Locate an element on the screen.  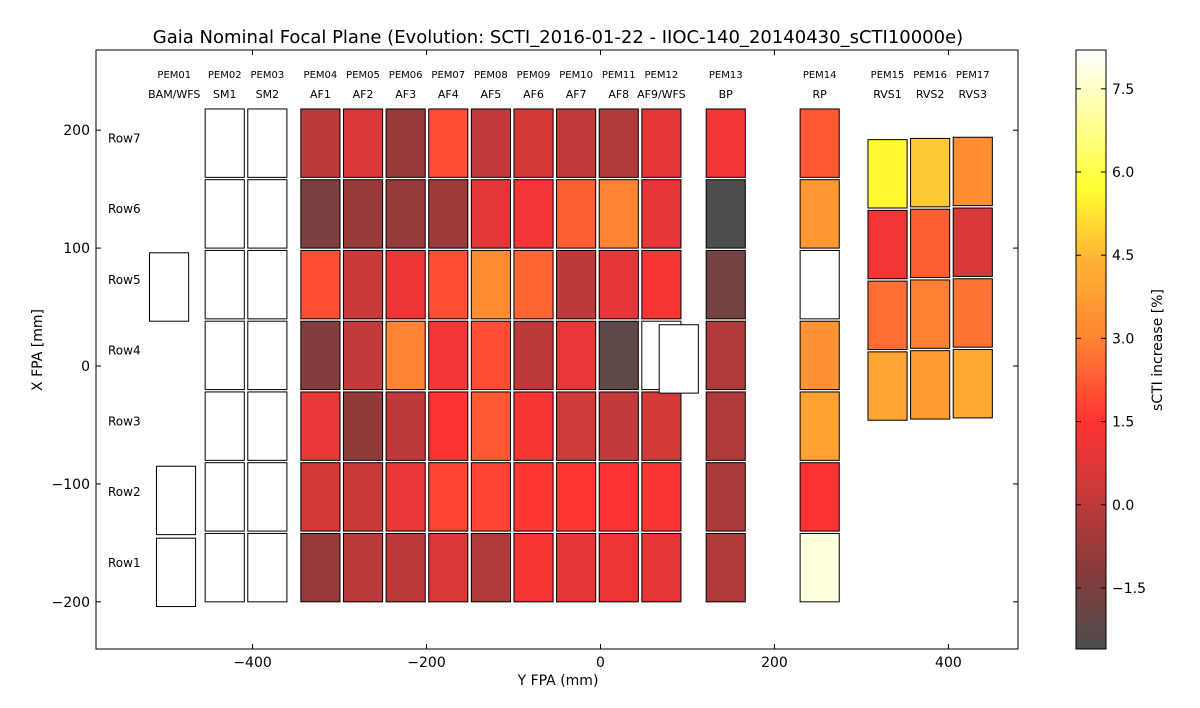
ccd-sm2-row3 is located at coordinates (267, 426).